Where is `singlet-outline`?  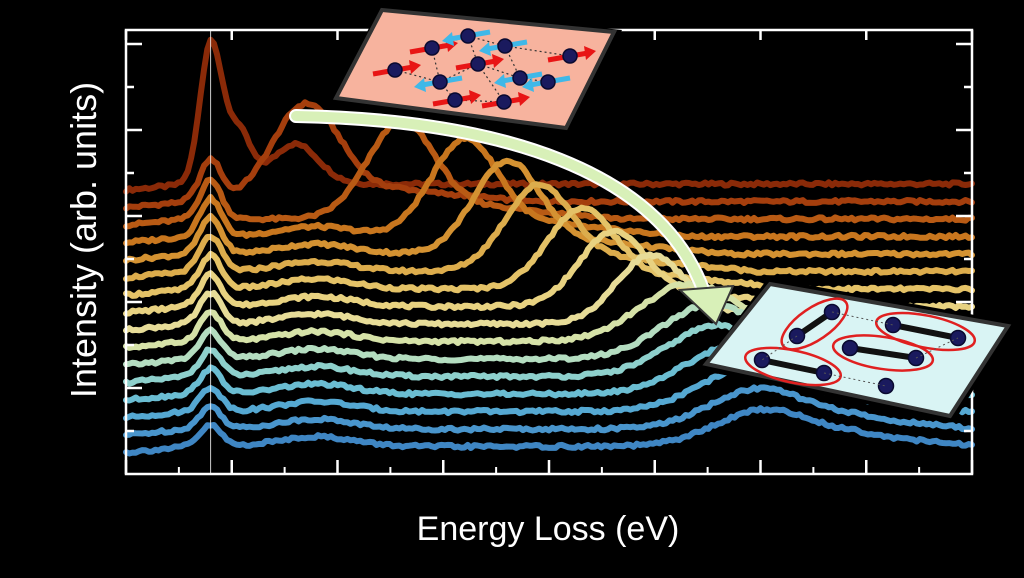 singlet-outline is located at coordinates (883, 353).